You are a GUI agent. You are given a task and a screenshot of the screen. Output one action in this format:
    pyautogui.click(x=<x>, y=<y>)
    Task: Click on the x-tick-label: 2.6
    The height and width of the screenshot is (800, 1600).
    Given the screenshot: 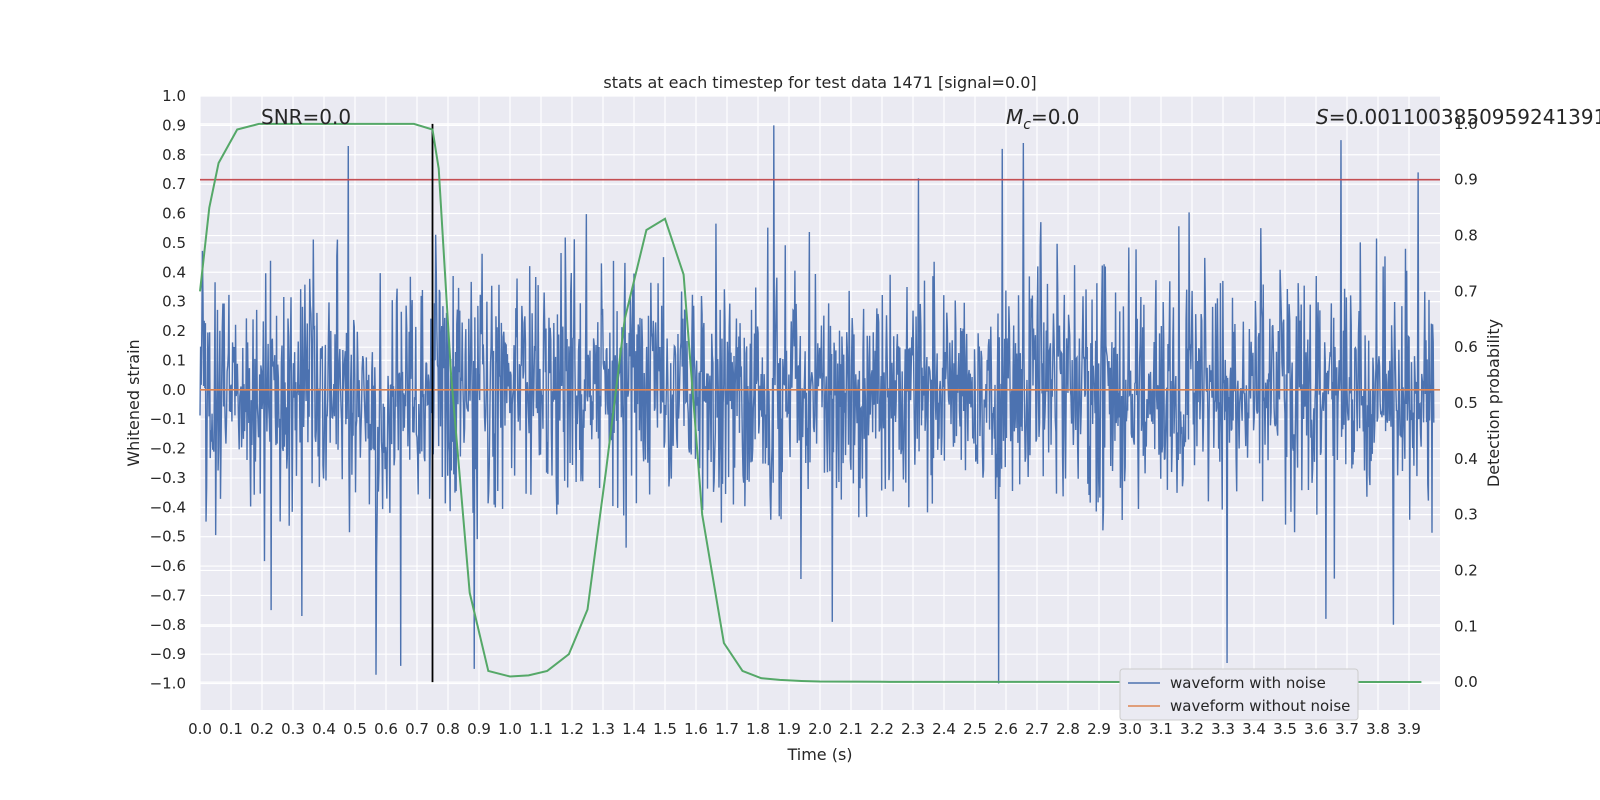 What is the action you would take?
    pyautogui.click(x=1006, y=729)
    